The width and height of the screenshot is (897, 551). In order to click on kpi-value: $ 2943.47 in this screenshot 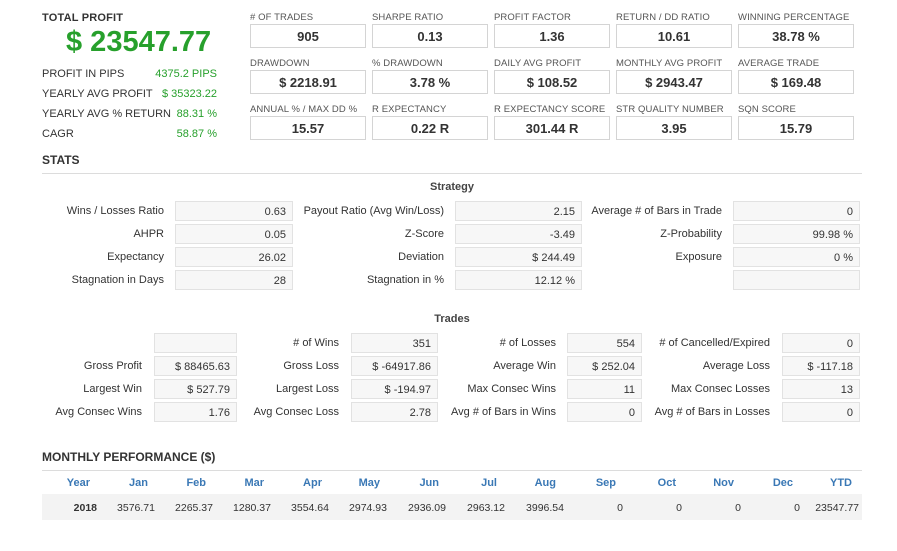, I will do `click(674, 82)`.